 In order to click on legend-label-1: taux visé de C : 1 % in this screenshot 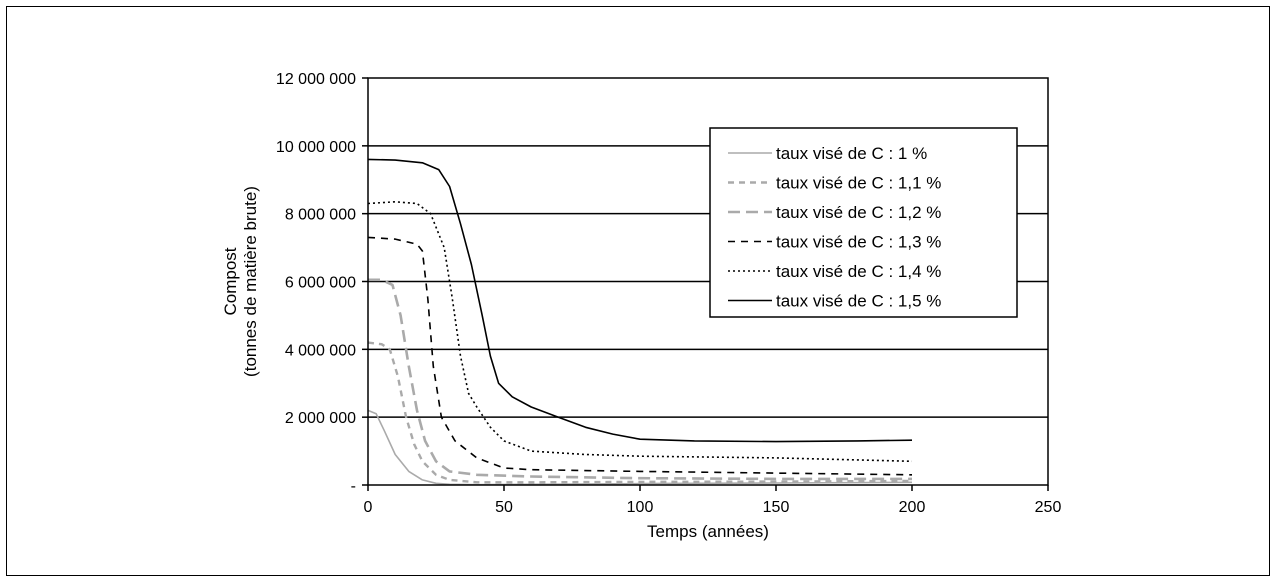, I will do `click(851, 153)`.